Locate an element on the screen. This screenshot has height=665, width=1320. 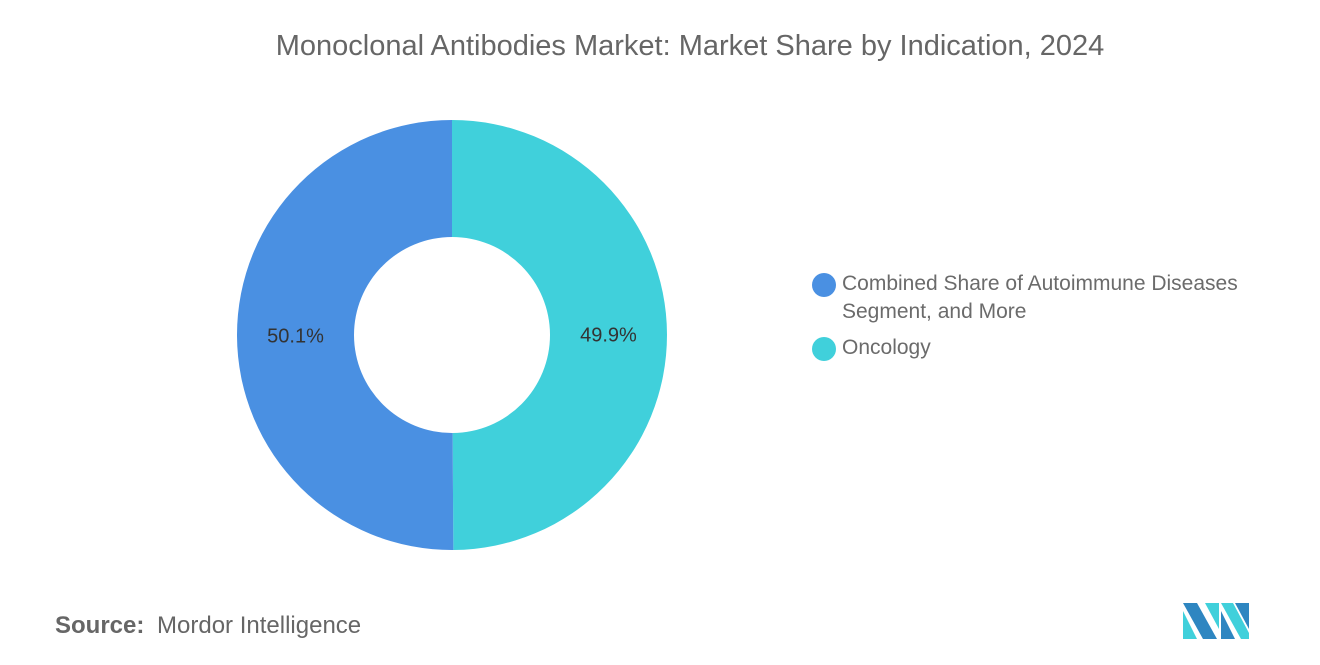
source-value: Mordor Intelligence is located at coordinates (259, 625).